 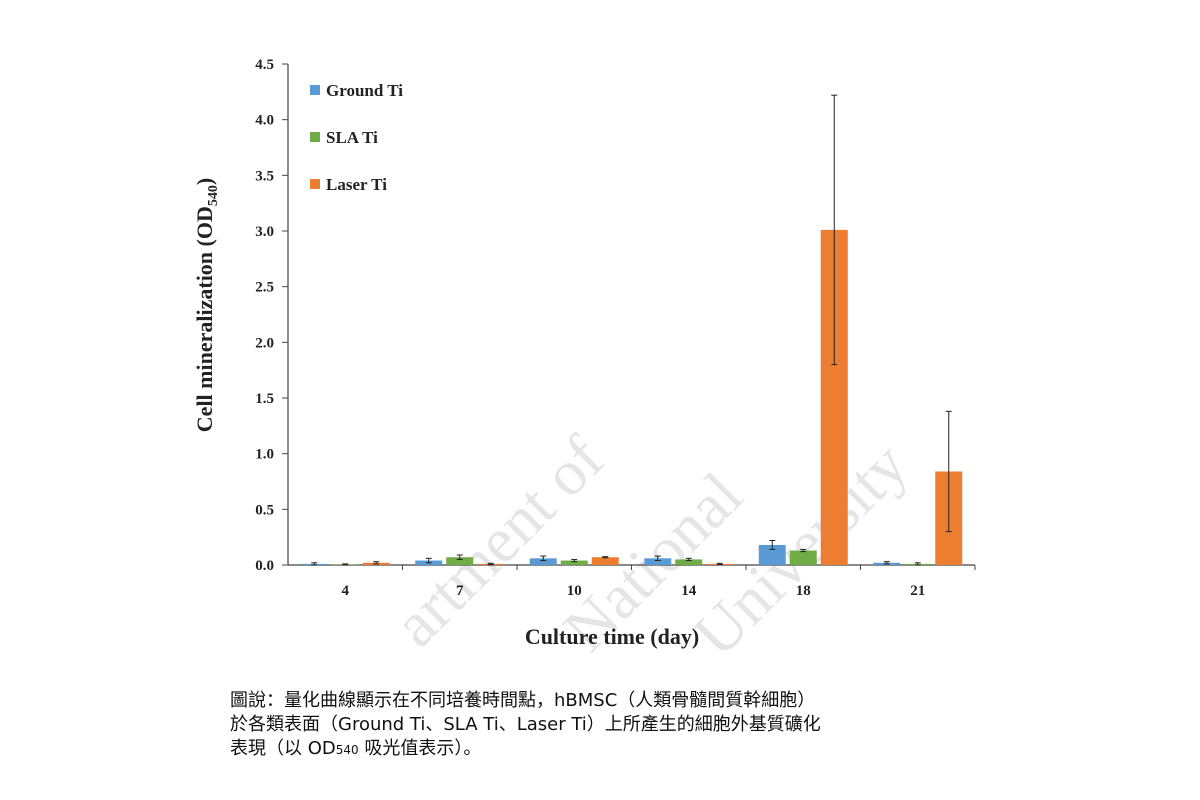 I want to click on y-tick-label: 3.0, so click(x=264, y=232).